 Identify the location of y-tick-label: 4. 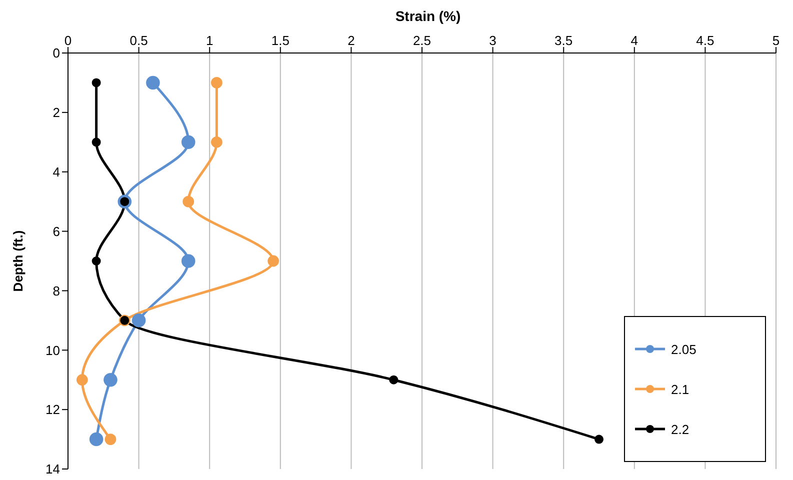
(56, 172).